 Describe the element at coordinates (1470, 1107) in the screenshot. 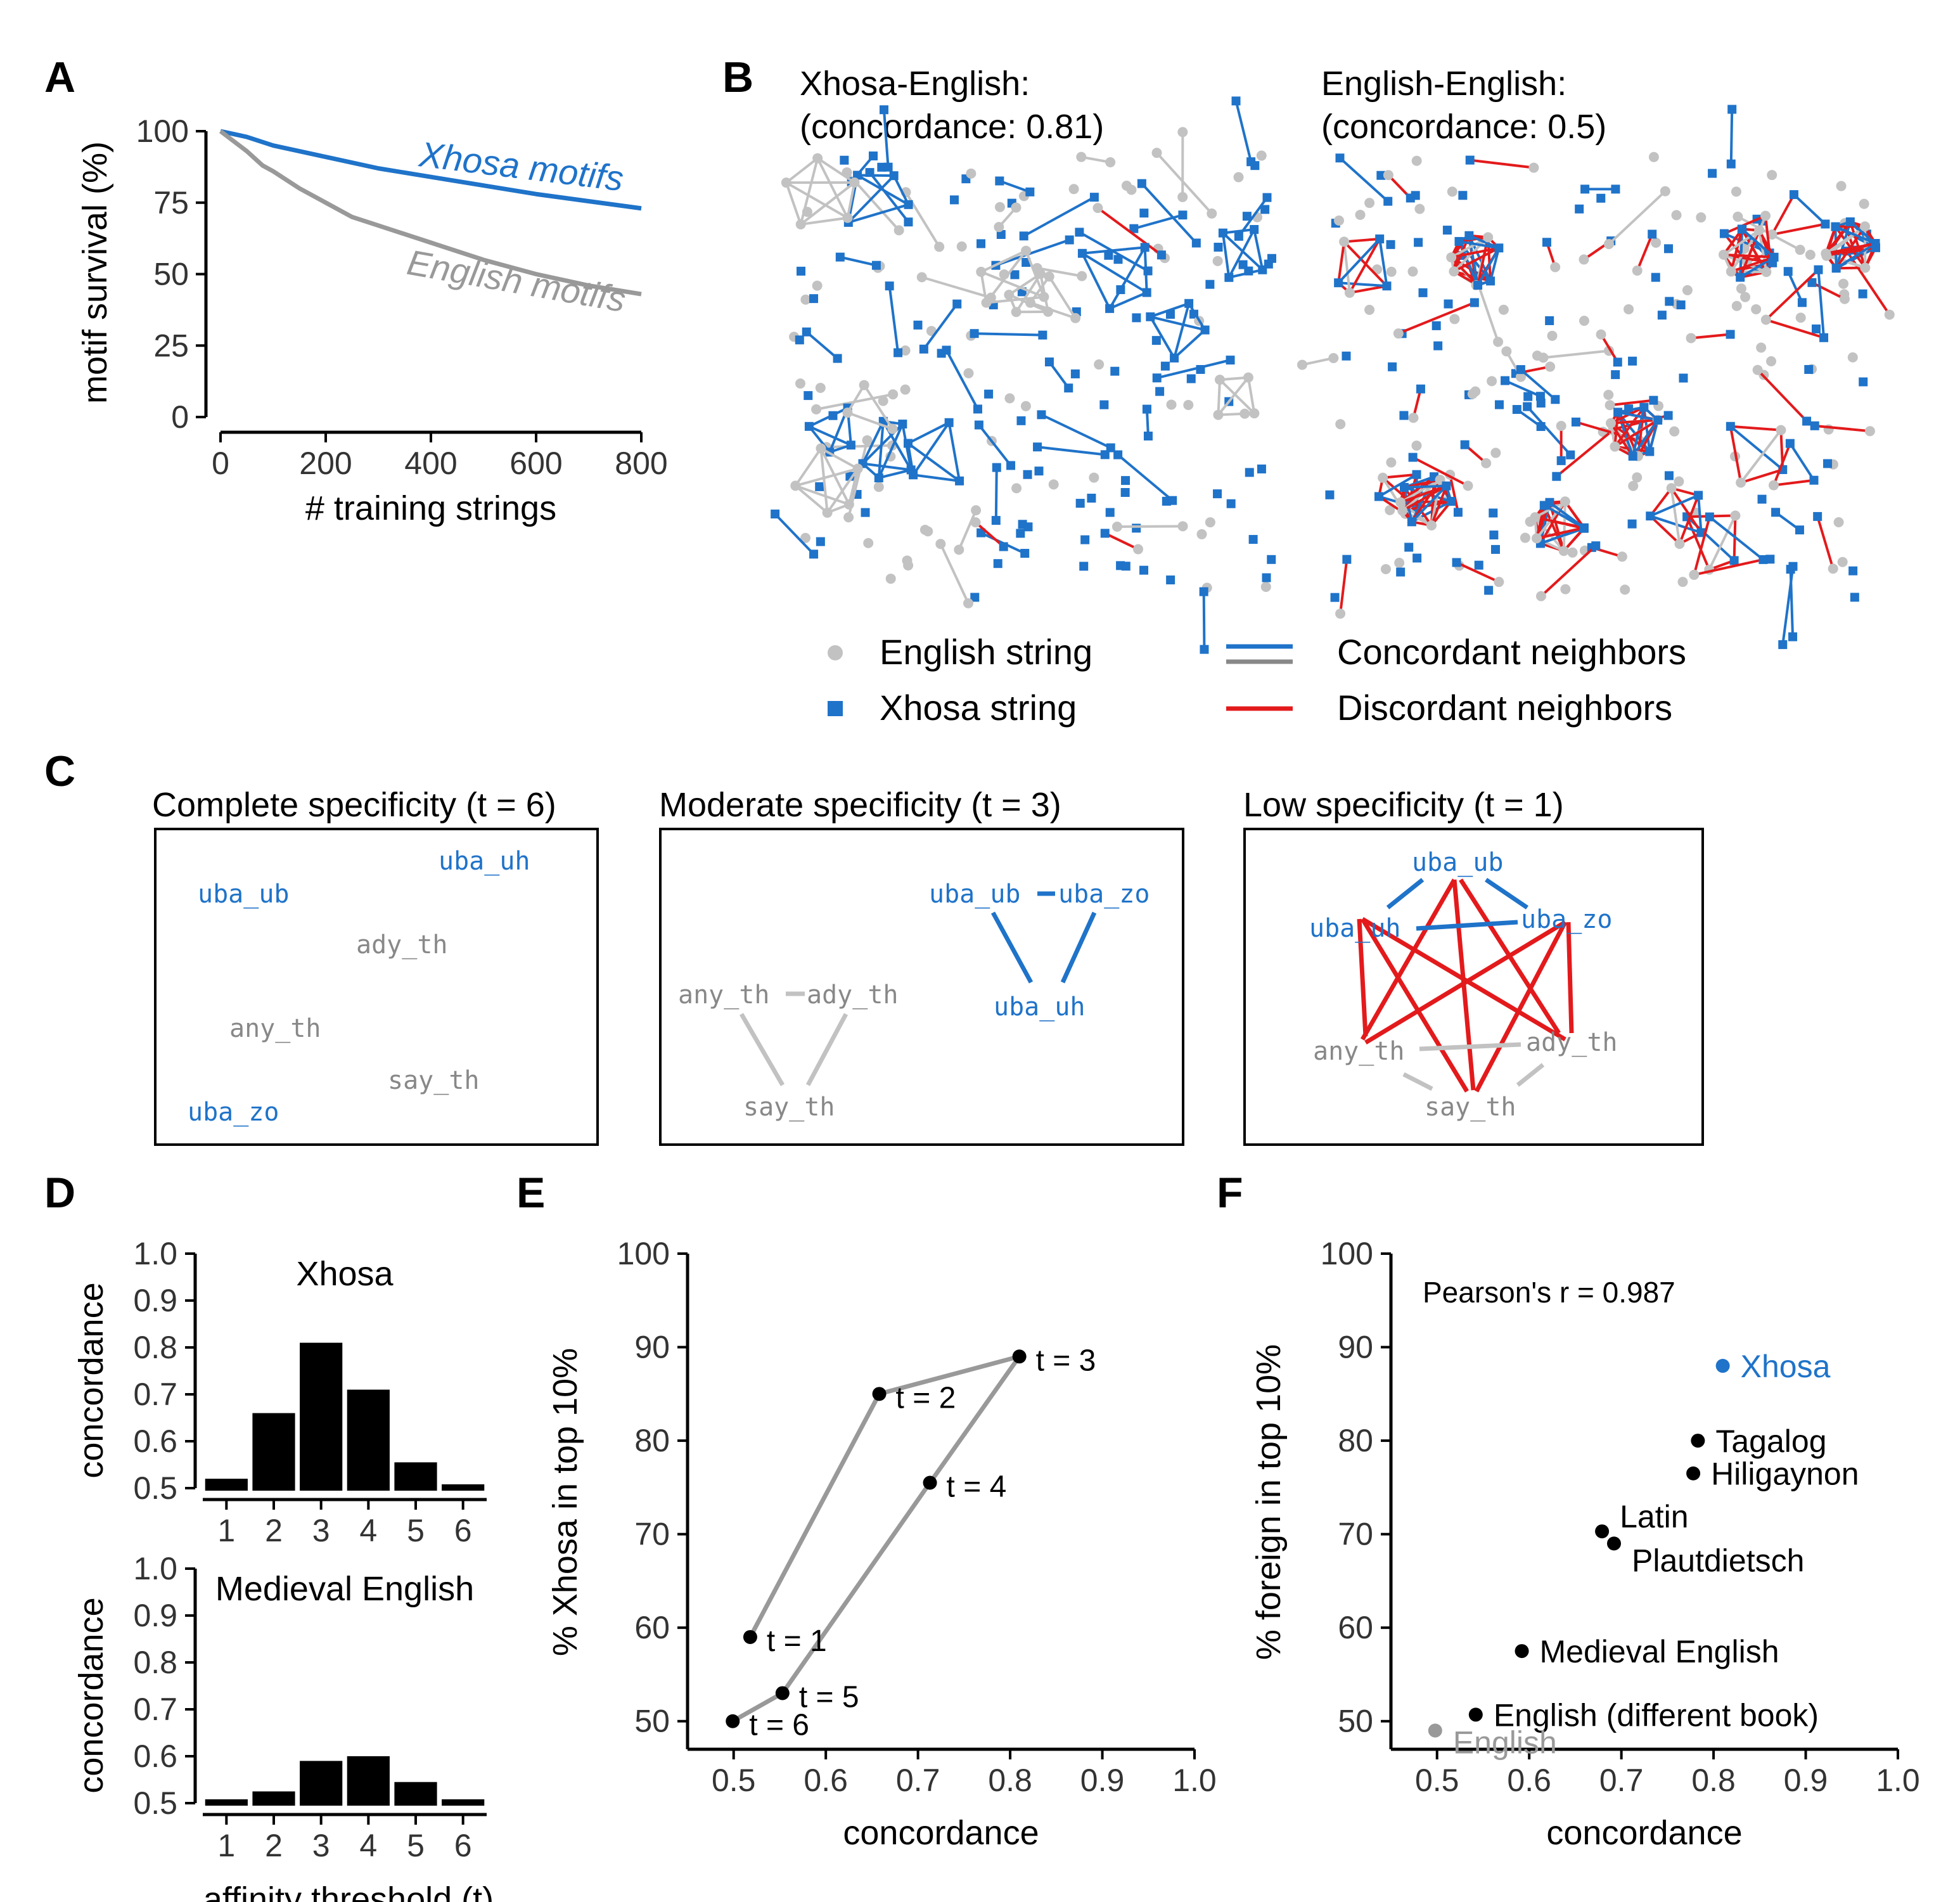

I see `node-label-say-th: say_th` at that location.